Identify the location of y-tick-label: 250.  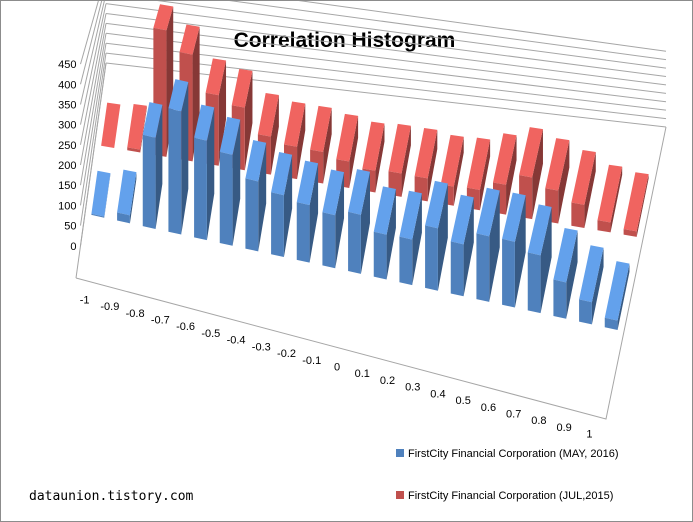
(67, 146).